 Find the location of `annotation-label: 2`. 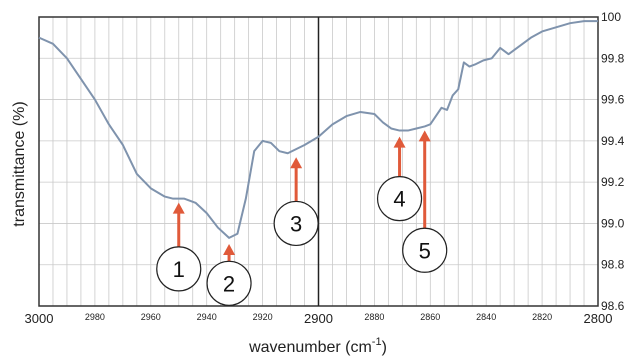

annotation-label: 2 is located at coordinates (229, 283).